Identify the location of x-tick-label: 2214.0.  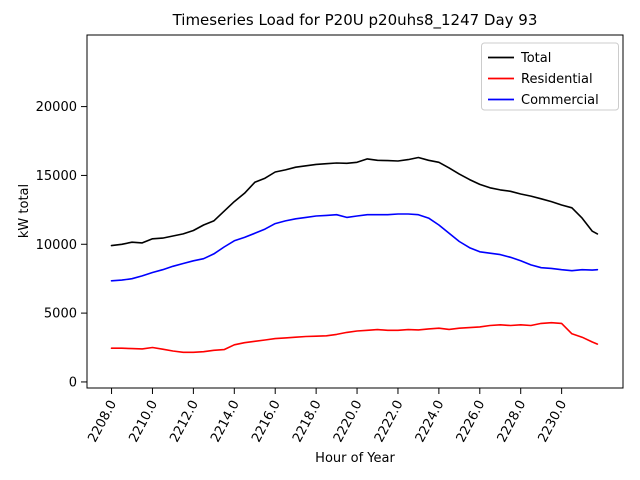
(225, 421).